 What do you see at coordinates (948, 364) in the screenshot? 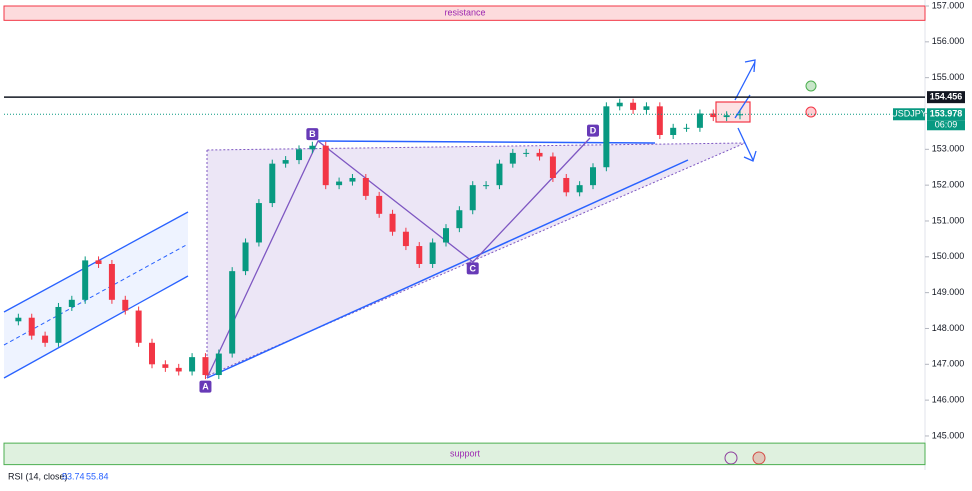
I see `y-tick-label: 147.000` at bounding box center [948, 364].